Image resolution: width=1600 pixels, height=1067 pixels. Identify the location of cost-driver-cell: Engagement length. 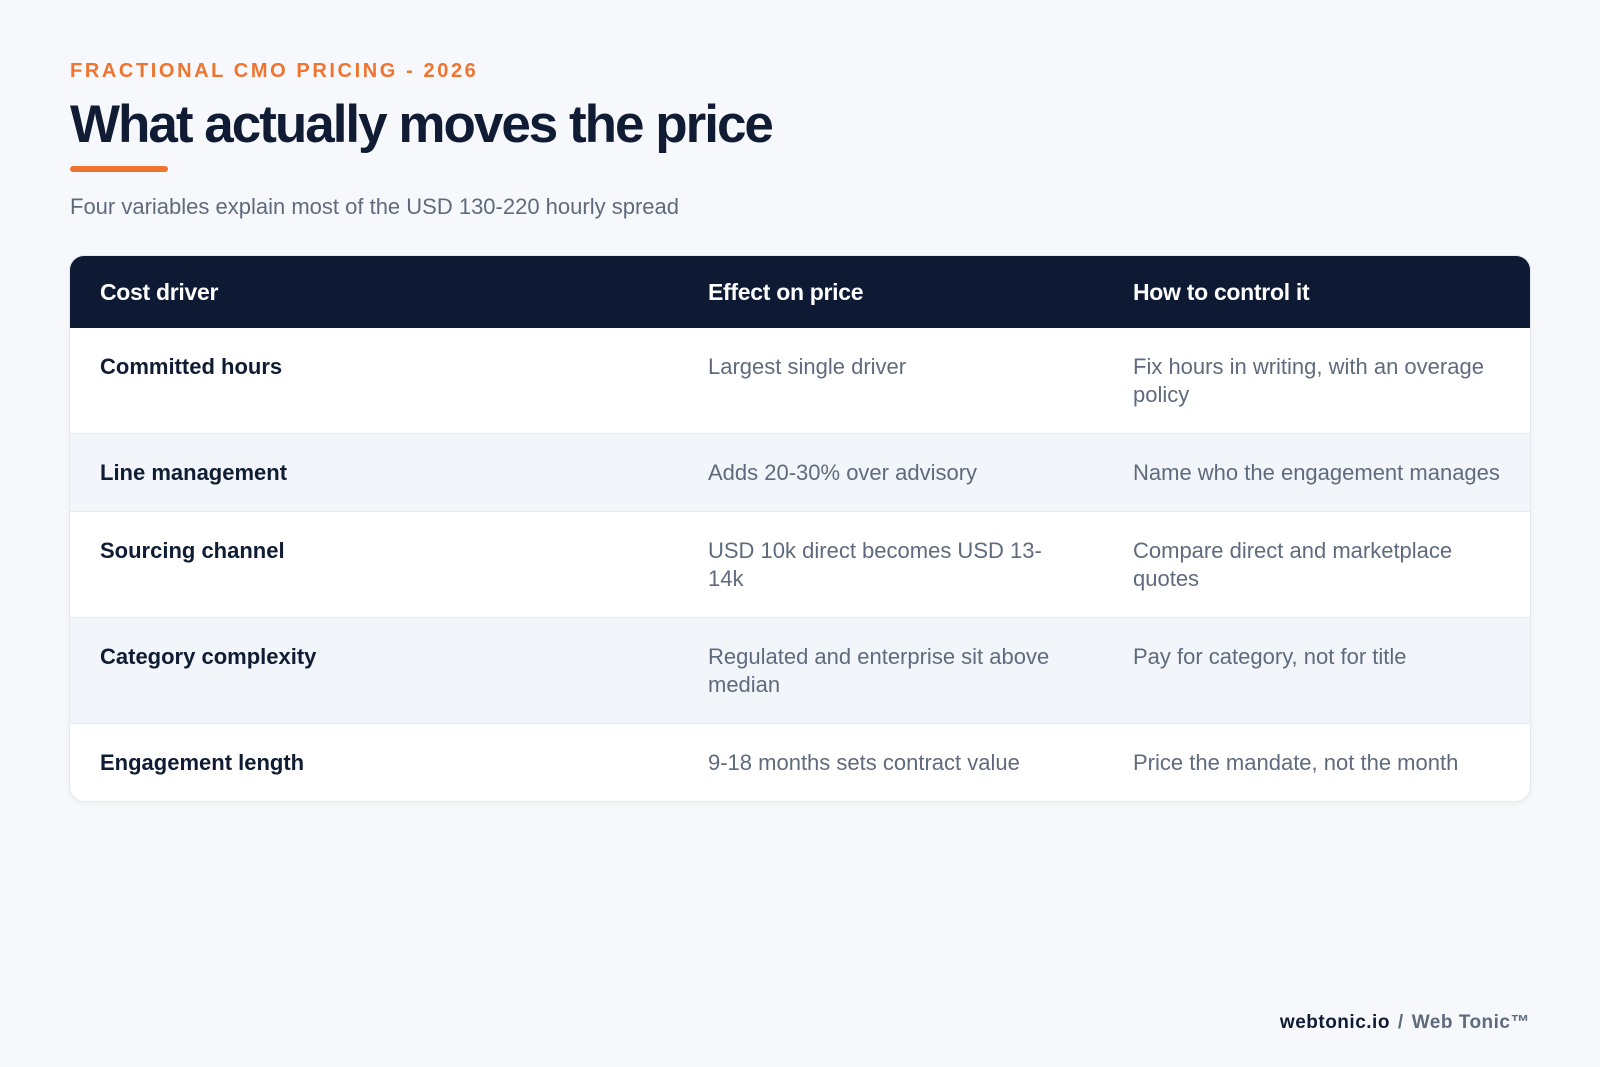
(374, 762).